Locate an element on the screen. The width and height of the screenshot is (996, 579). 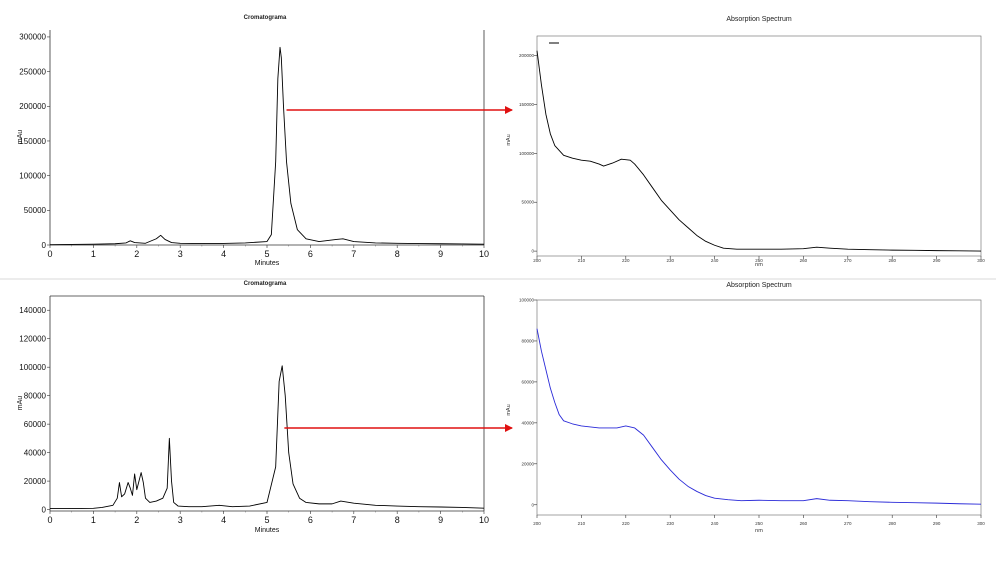
y-tick-label: 300000 is located at coordinates (32, 37).